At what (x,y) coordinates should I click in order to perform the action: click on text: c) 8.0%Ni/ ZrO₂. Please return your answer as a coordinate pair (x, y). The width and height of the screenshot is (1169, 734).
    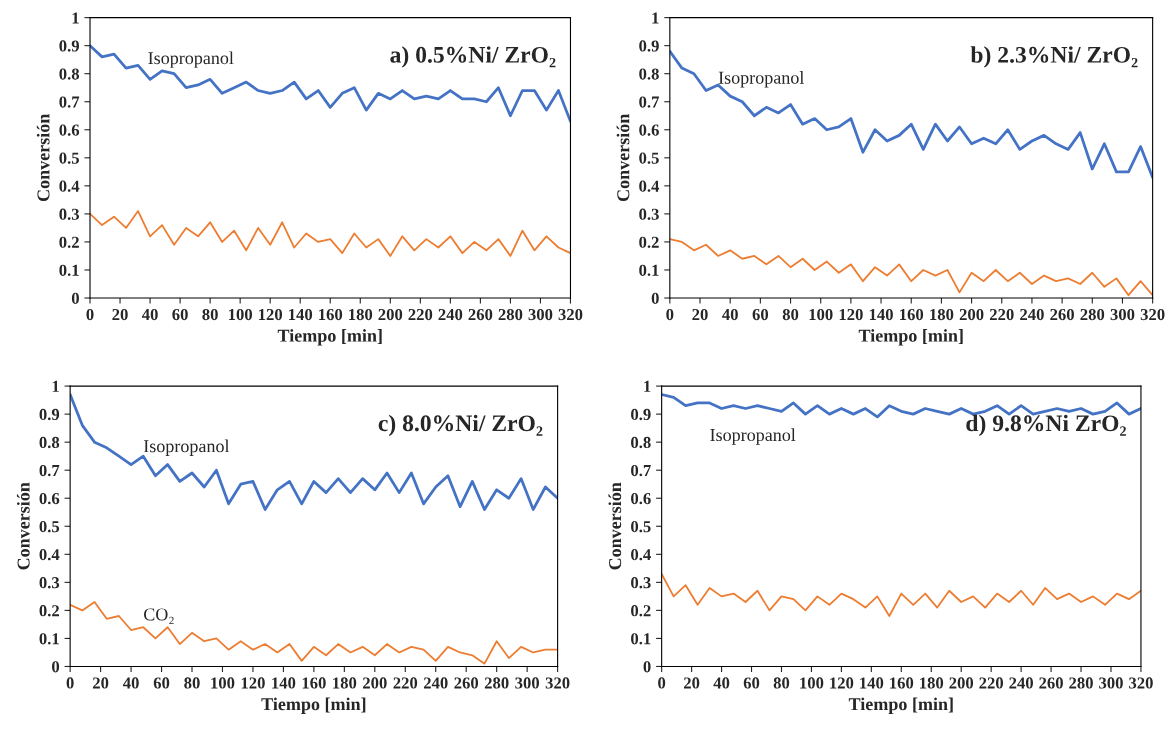
    Looking at the image, I should click on (460, 425).